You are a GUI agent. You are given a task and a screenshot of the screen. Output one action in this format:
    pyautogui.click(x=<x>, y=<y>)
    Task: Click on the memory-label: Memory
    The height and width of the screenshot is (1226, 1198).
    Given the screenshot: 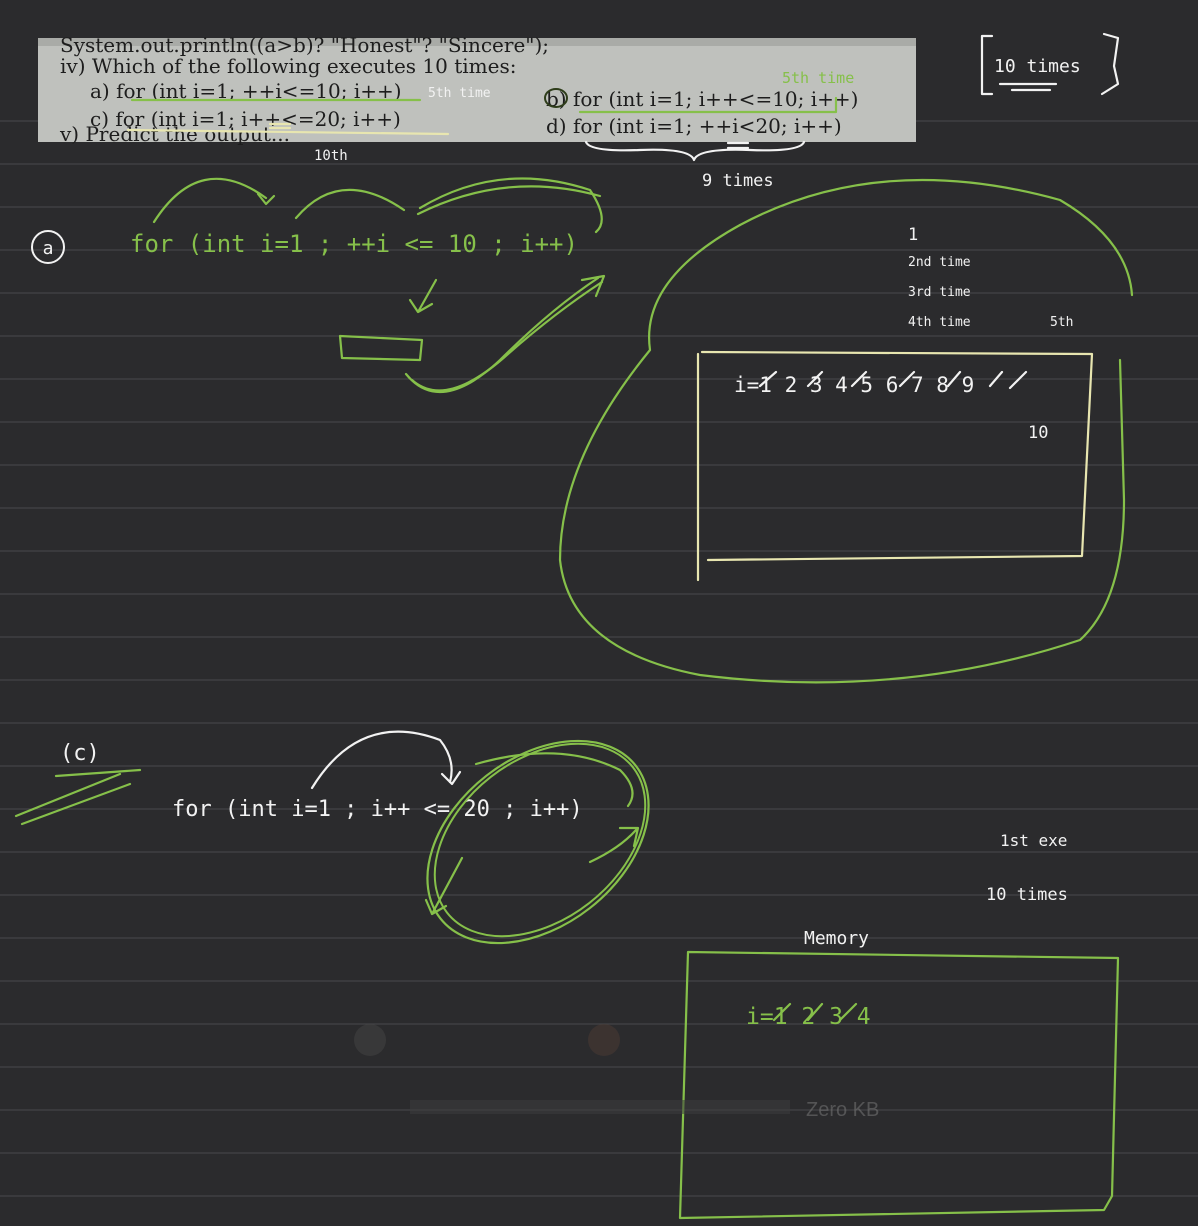 What is the action you would take?
    pyautogui.click(x=836, y=938)
    